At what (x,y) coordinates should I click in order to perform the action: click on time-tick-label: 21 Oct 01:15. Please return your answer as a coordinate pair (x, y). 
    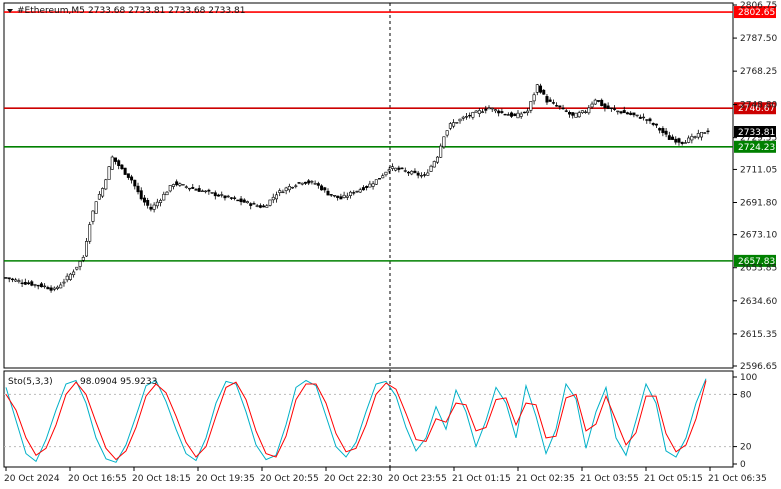
    Looking at the image, I should click on (481, 479).